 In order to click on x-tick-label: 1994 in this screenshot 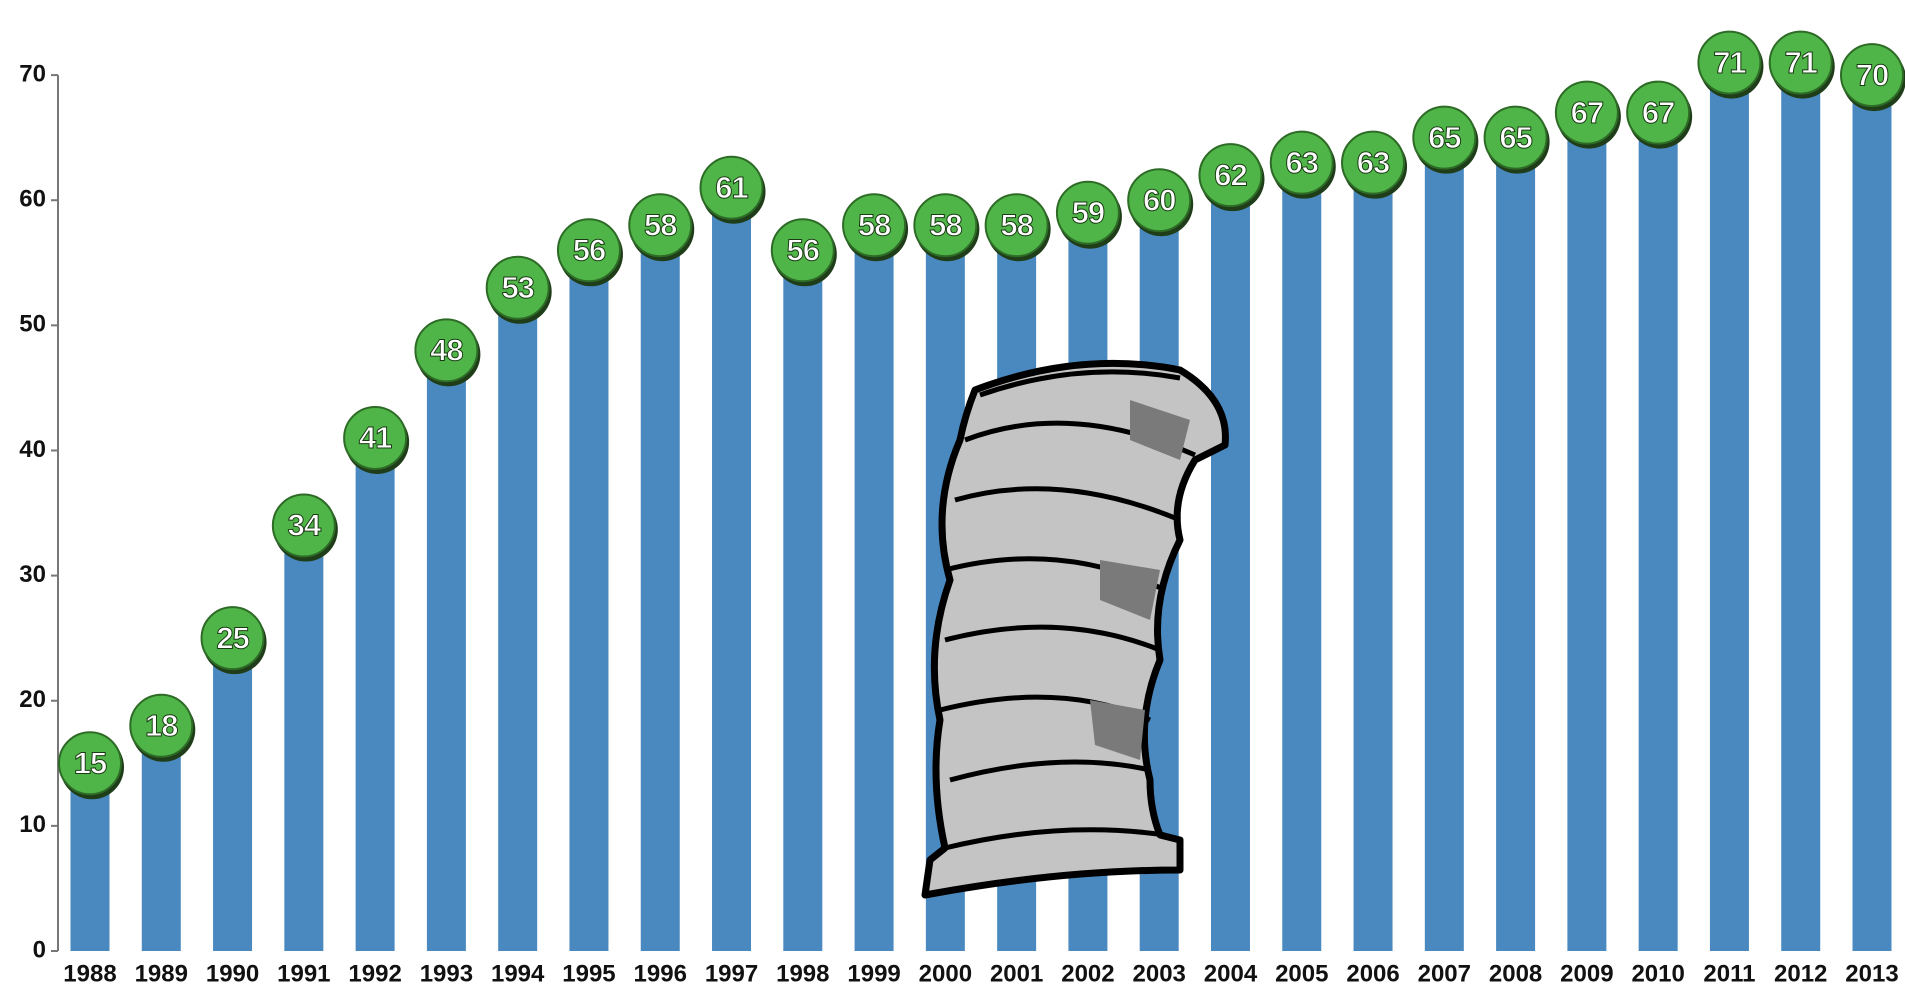, I will do `click(518, 973)`.